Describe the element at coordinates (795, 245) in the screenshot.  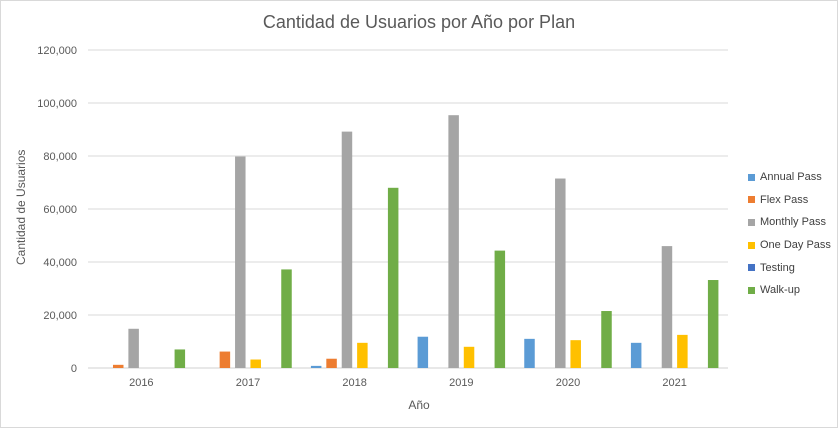
I see `legend-label: One Day Pass` at that location.